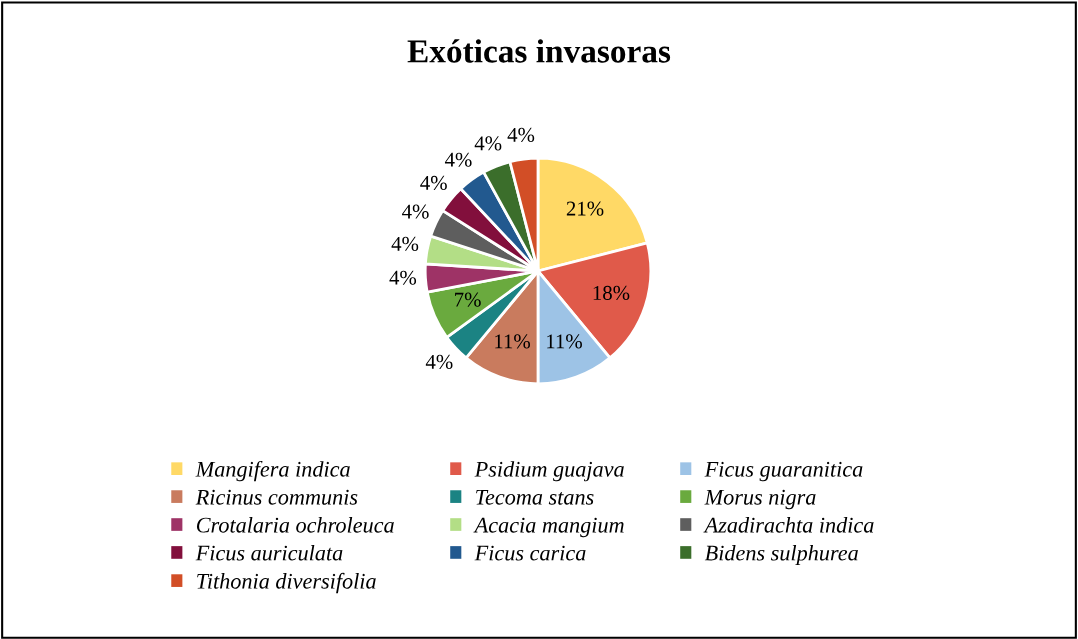 The image size is (1078, 639). I want to click on legend-label: Ficus auriculata, so click(269, 552).